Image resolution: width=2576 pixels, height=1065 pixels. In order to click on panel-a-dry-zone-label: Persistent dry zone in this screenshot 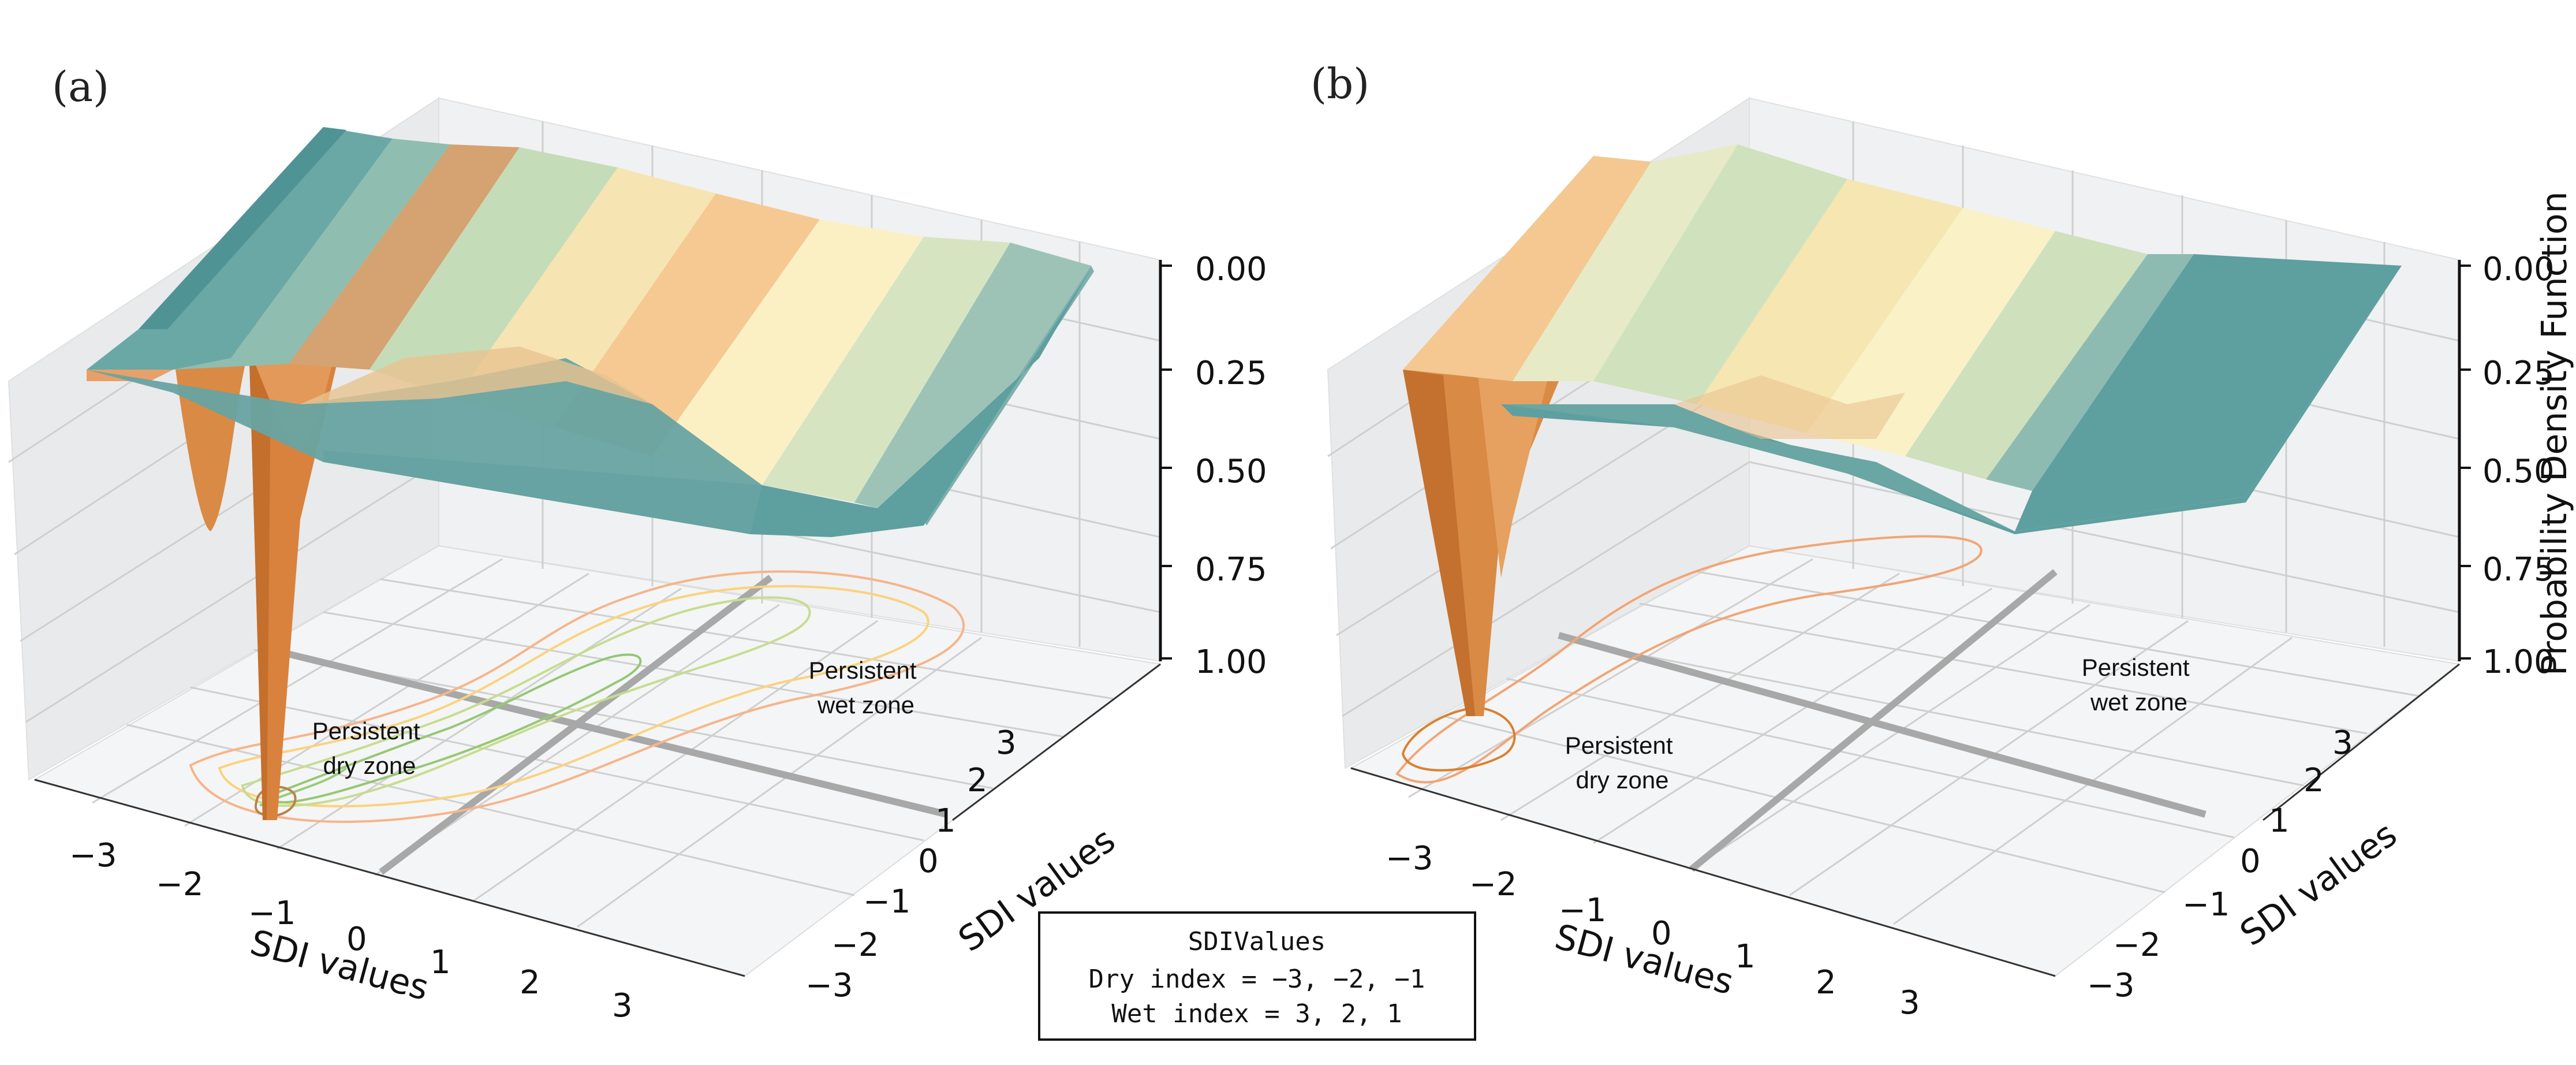, I will do `click(369, 748)`.